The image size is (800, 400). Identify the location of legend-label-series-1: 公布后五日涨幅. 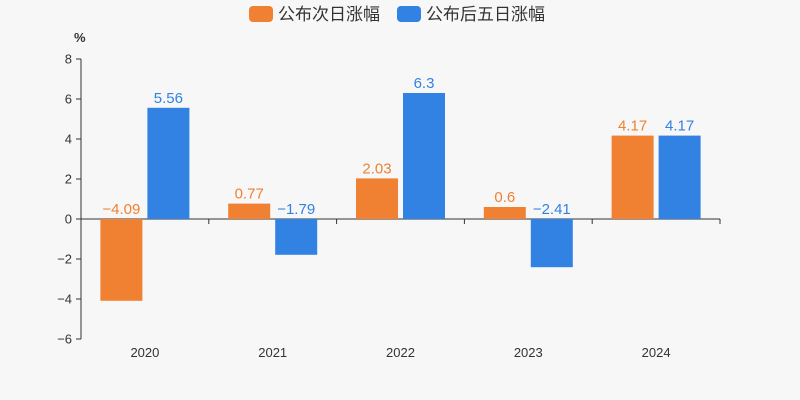
(485, 14).